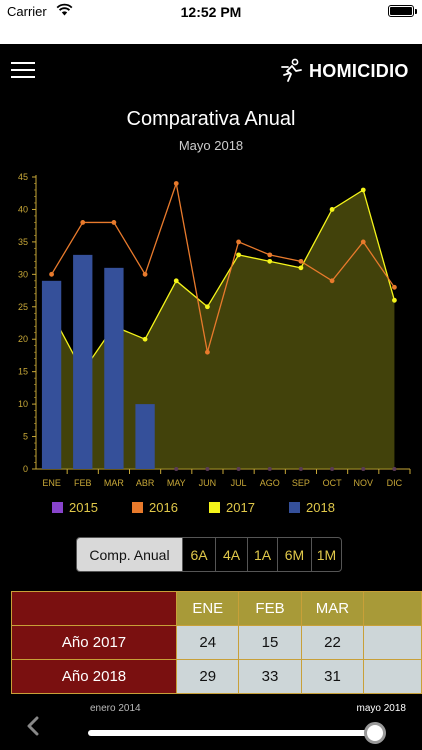  Describe the element at coordinates (51, 483) in the screenshot. I see `x-tick-label: ENE` at that location.